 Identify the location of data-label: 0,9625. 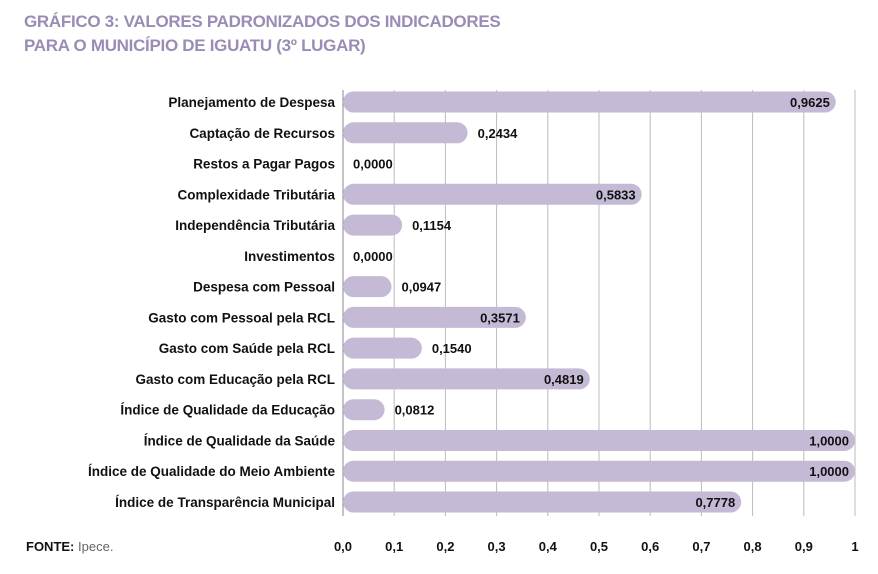
(810, 102).